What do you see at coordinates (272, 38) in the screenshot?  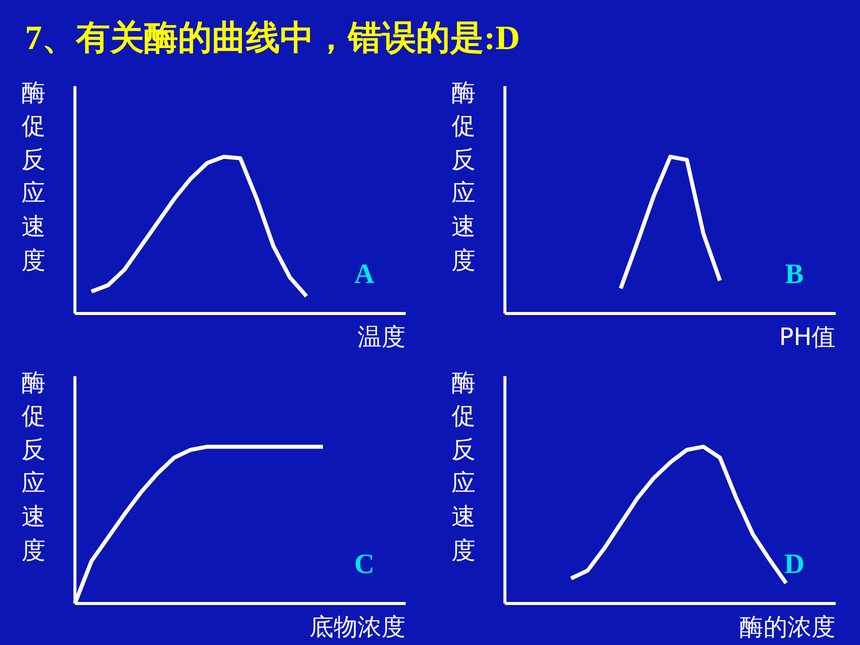 I see `chart-title: 7、有关酶的曲线中，错误的是:D` at bounding box center [272, 38].